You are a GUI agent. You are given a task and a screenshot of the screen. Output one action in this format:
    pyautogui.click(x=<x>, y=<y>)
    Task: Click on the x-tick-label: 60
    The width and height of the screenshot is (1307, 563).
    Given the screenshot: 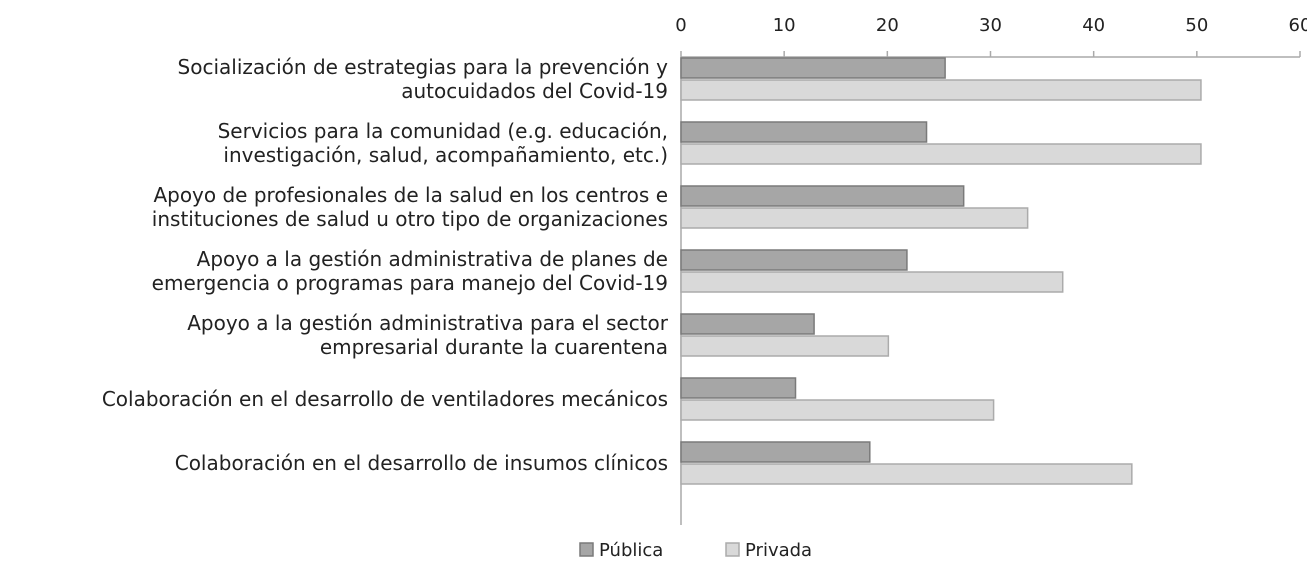 What is the action you would take?
    pyautogui.click(x=1298, y=25)
    